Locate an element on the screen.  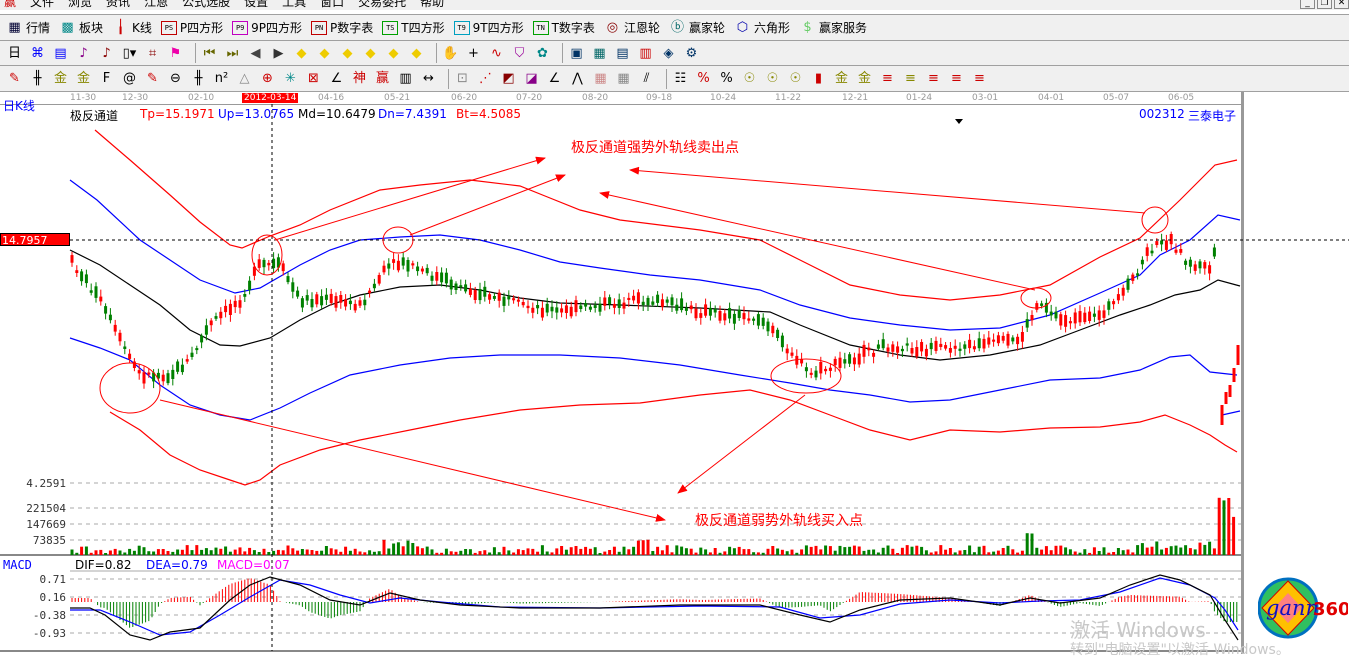
calendar-icon: ▣ is located at coordinates (576, 53).